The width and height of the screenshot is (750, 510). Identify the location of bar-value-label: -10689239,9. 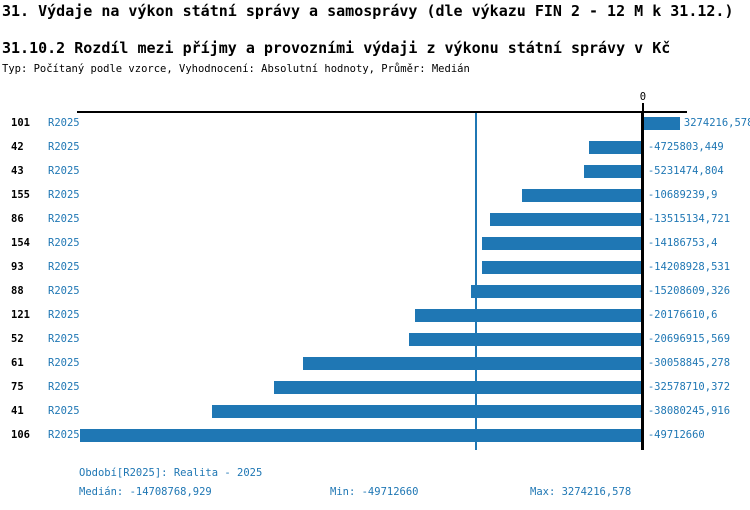
(682, 195).